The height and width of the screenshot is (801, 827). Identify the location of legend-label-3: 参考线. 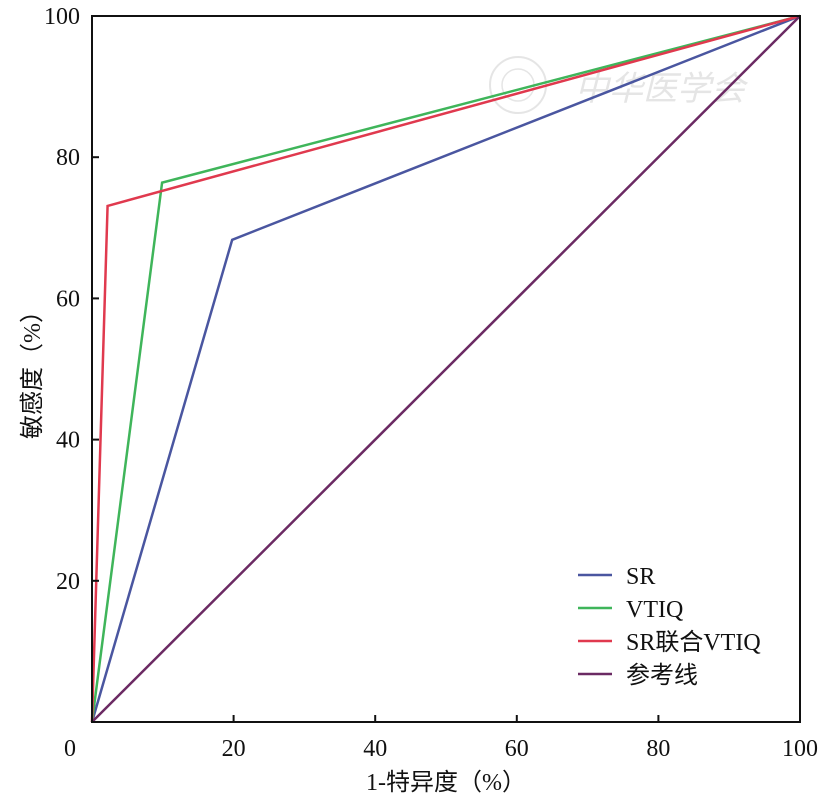
(662, 675).